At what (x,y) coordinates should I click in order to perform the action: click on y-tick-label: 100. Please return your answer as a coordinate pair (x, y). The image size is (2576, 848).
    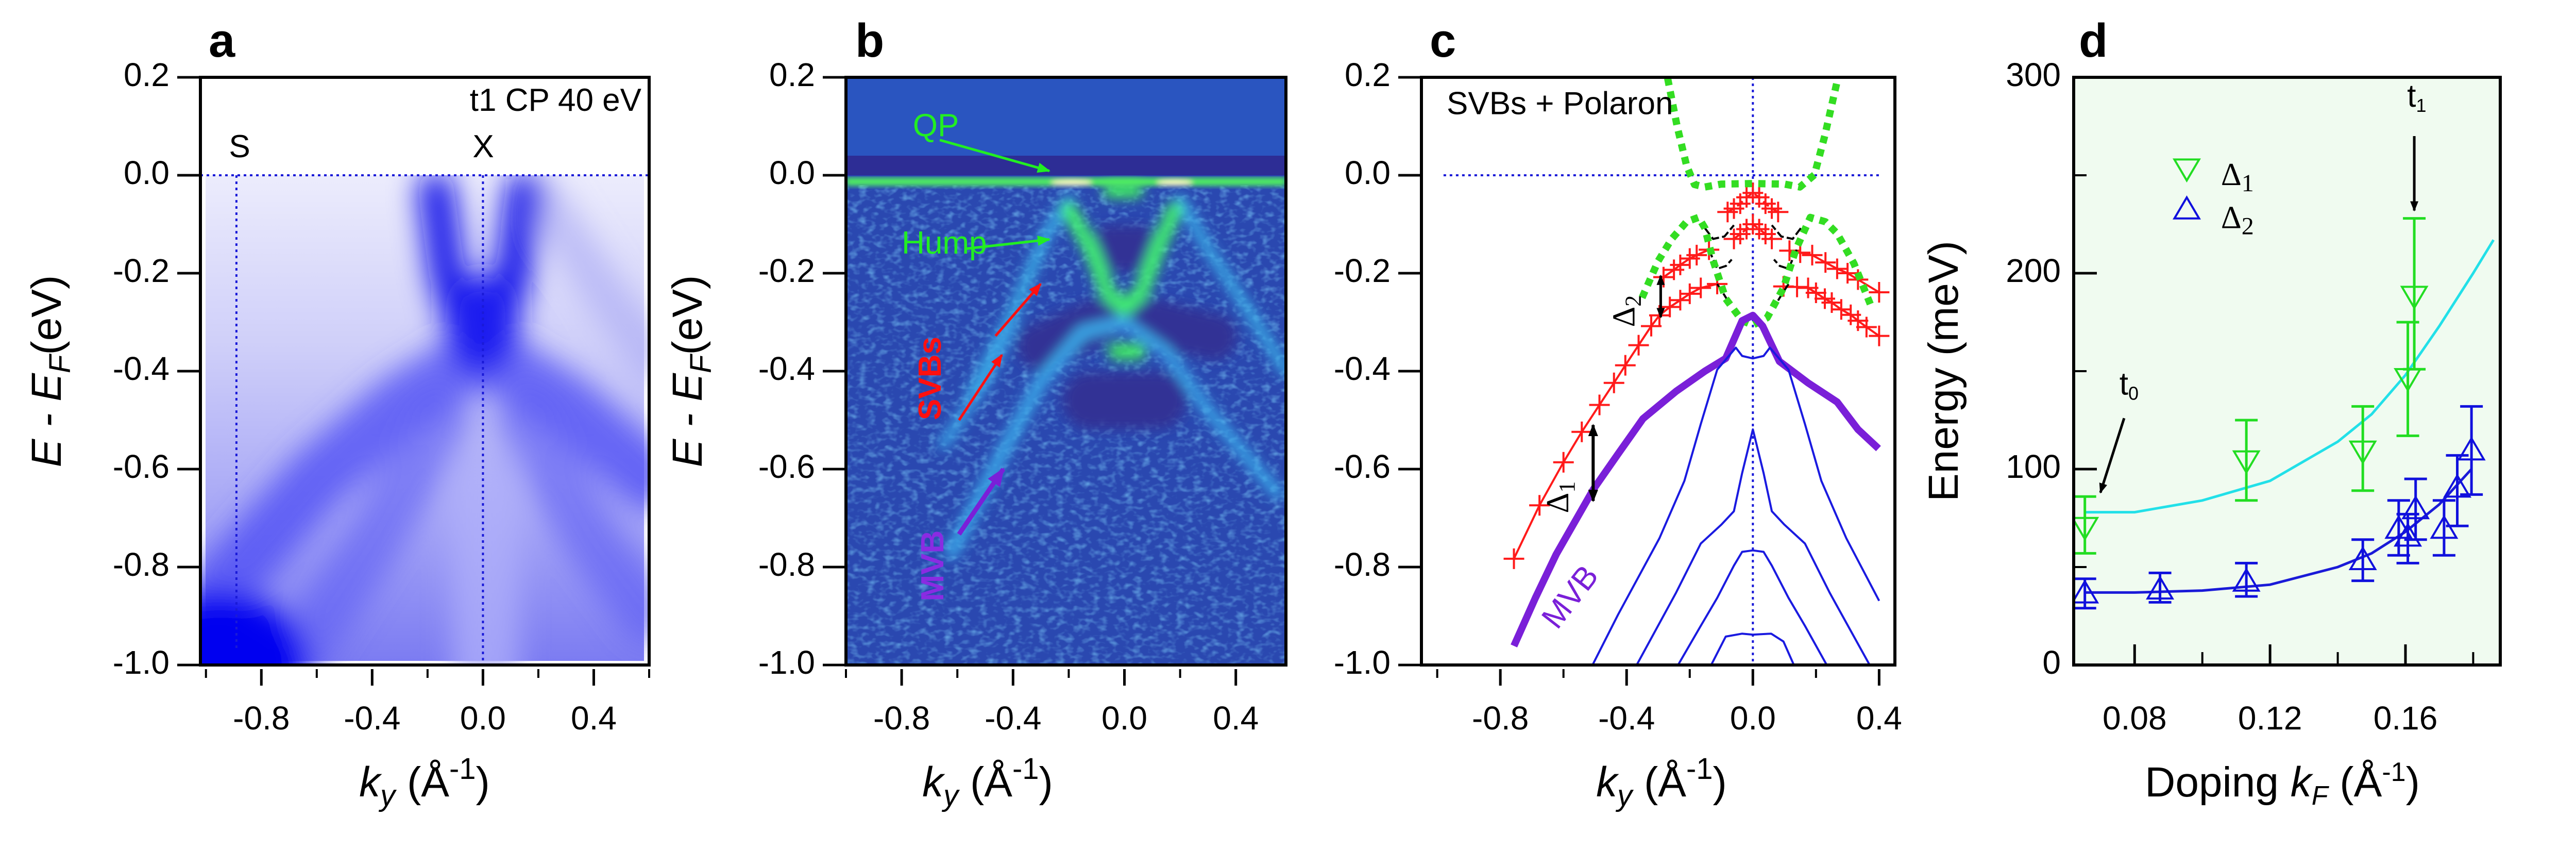
    Looking at the image, I should click on (2033, 466).